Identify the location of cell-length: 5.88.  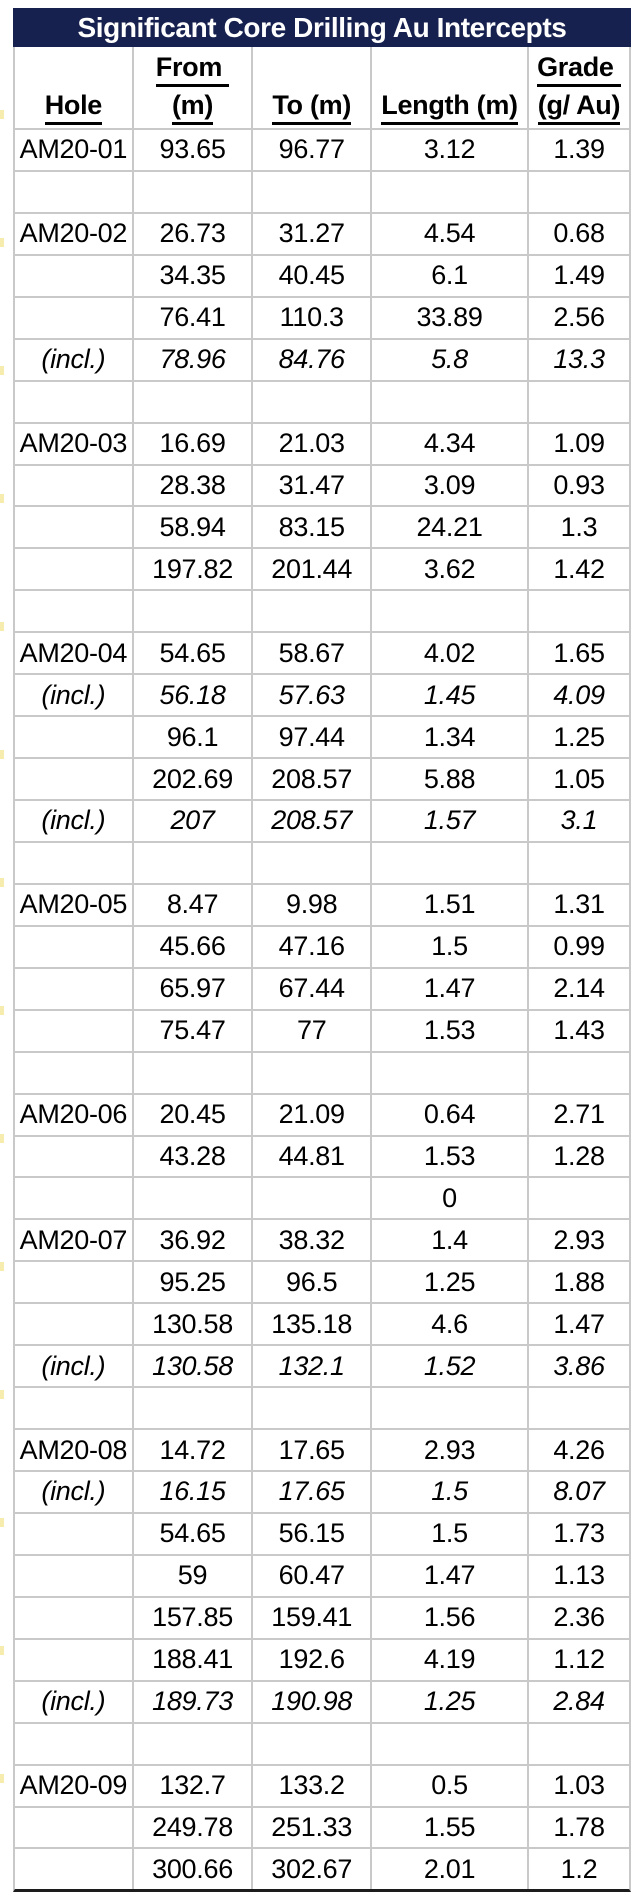
(448, 779).